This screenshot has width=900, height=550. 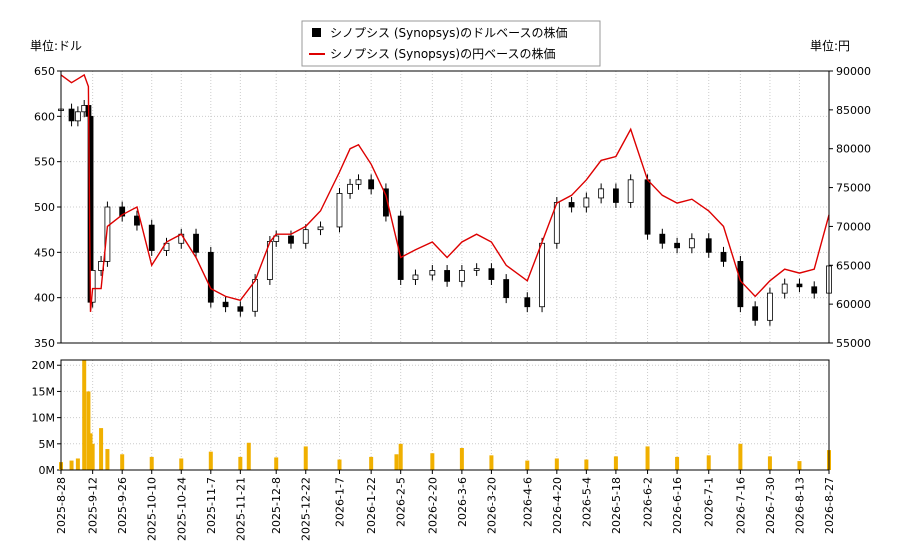 What do you see at coordinates (44, 343) in the screenshot?
I see `left-tick-label: 350` at bounding box center [44, 343].